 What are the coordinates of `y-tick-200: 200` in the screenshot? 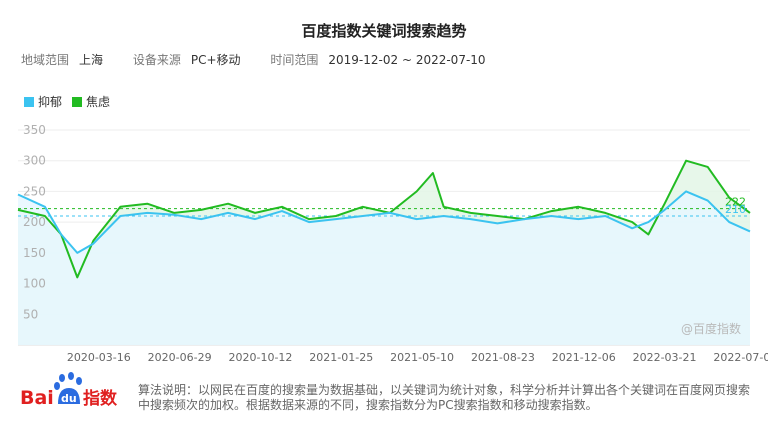 It's located at (34, 222).